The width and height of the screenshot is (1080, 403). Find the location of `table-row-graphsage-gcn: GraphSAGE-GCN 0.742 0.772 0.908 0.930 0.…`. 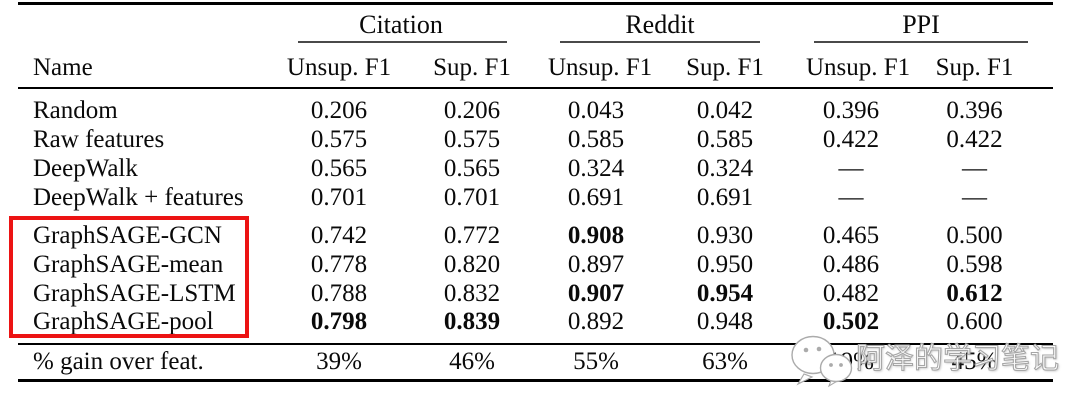

table-row-graphsage-gcn: GraphSAGE-GCN 0.742 0.772 0.908 0.930 0.… is located at coordinates (535, 236).